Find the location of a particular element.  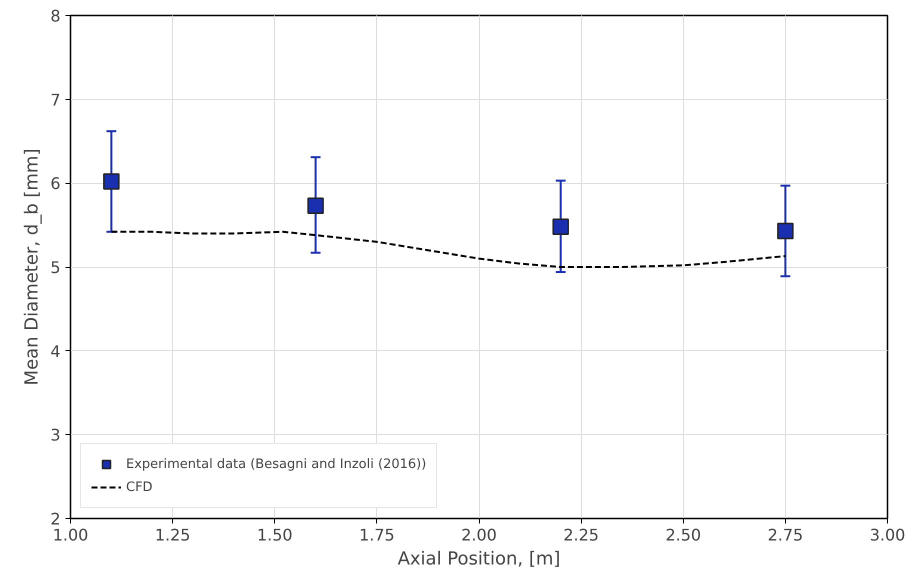

x-tick-label: 1.00 is located at coordinates (70, 535).